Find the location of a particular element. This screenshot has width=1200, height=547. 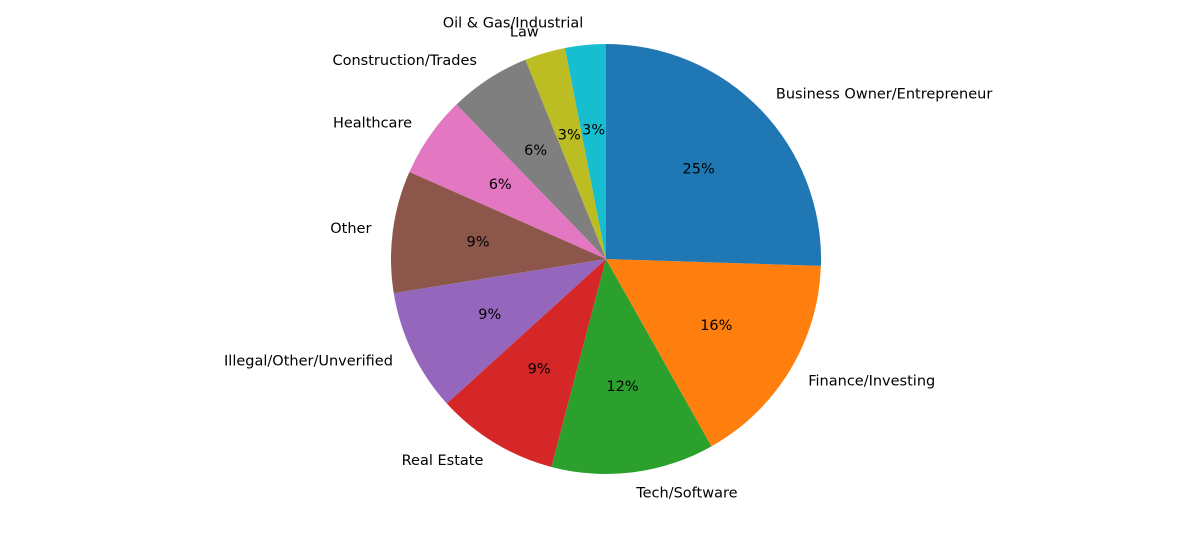

slice-percent-business-owner-entrepreneur: 25% is located at coordinates (699, 169).